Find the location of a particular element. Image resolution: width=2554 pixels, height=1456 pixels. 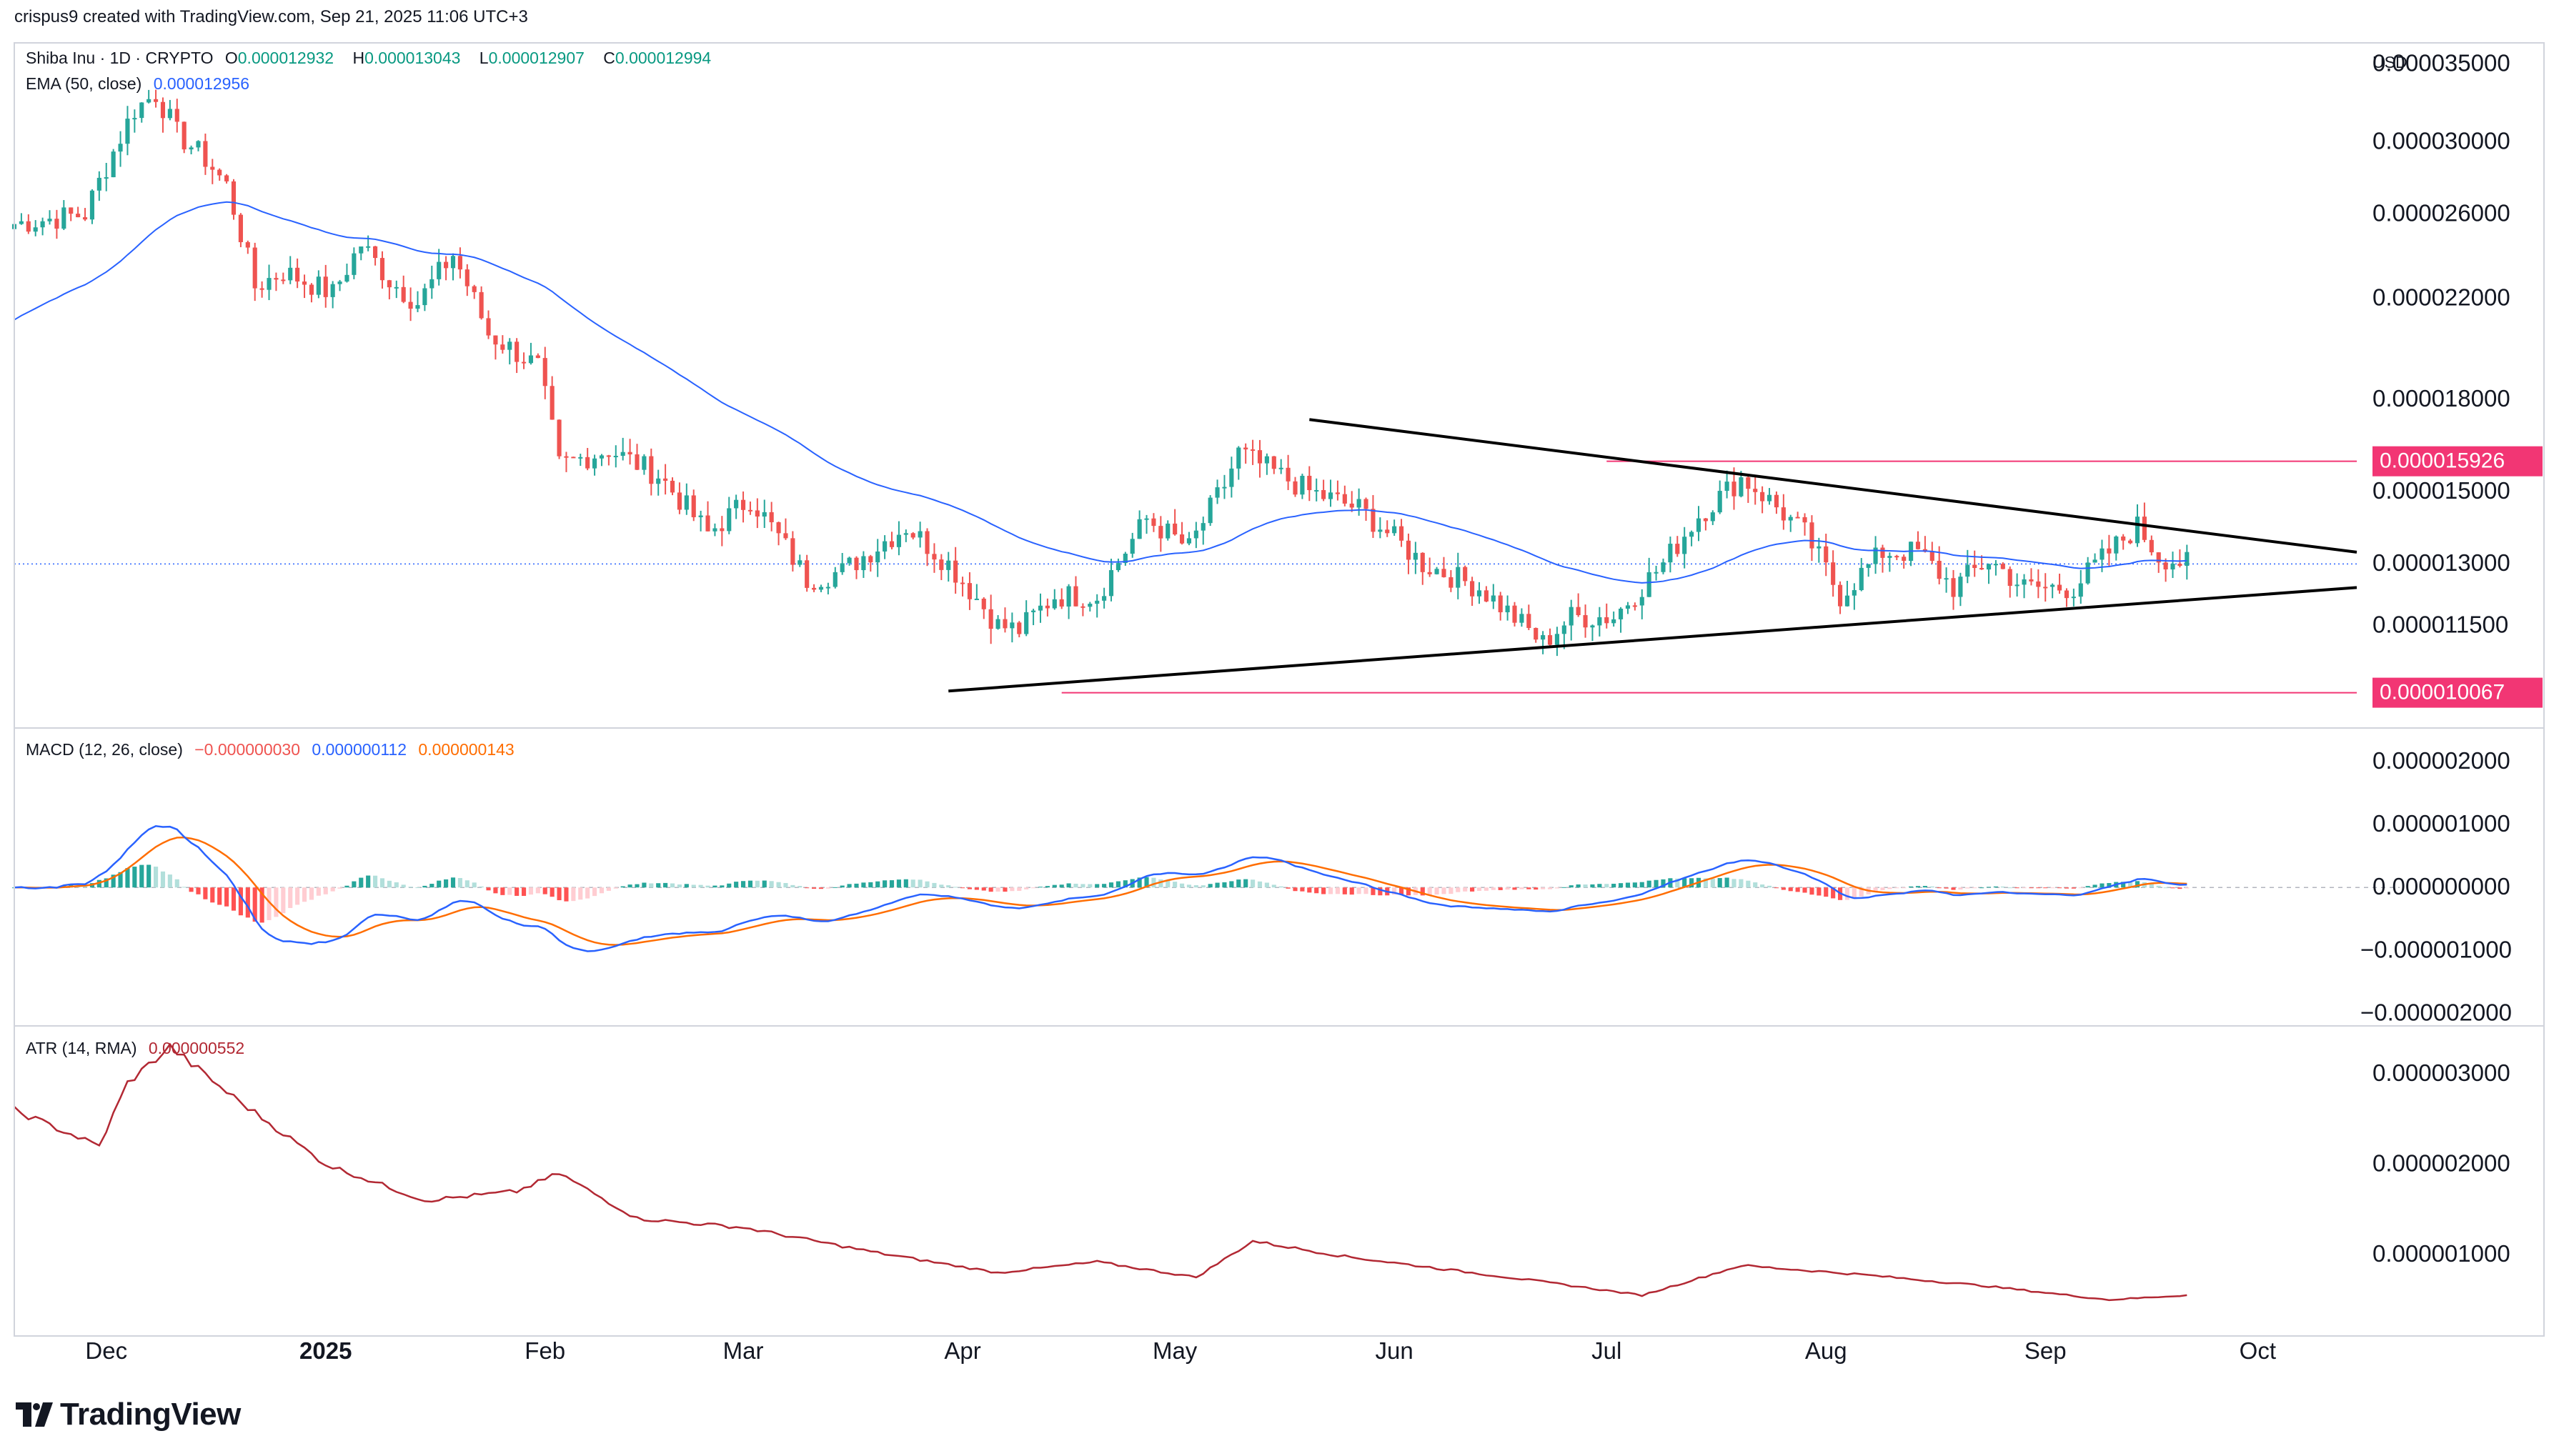

macd-line is located at coordinates (1100, 888).